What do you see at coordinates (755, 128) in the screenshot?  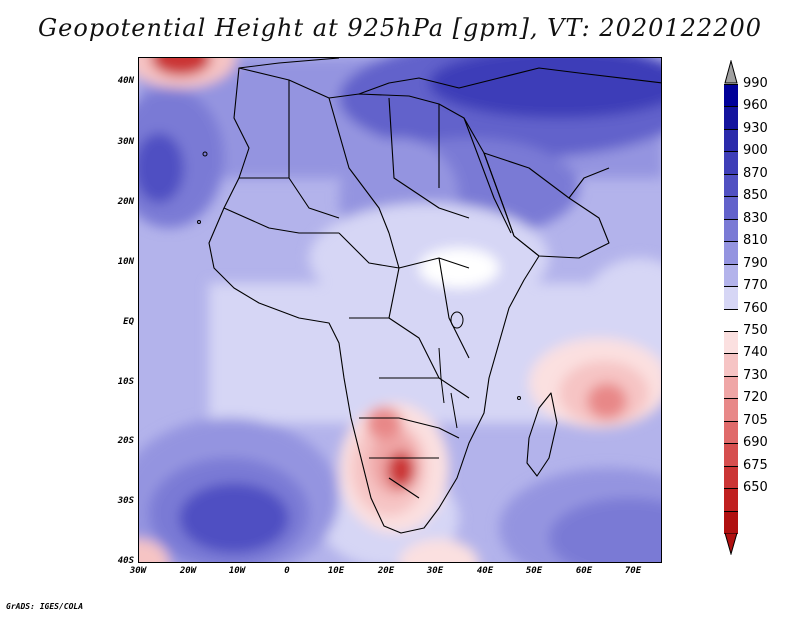 I see `colorbar-label: 930` at bounding box center [755, 128].